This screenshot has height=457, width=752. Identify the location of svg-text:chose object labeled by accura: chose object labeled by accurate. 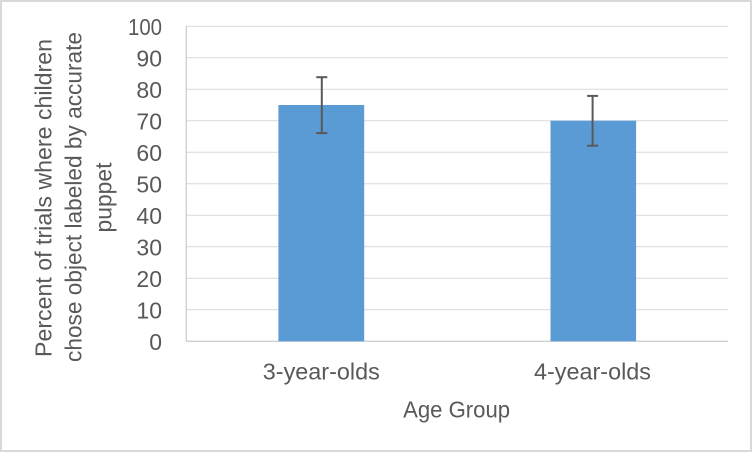
(73, 197).